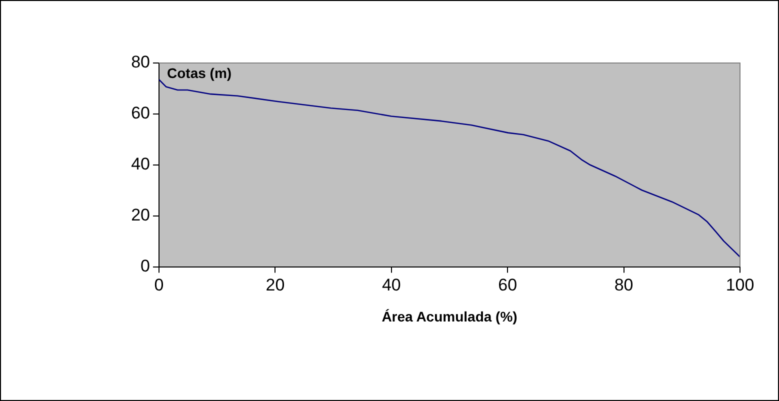 This screenshot has width=779, height=401. I want to click on y-tick-label: 60, so click(140, 113).